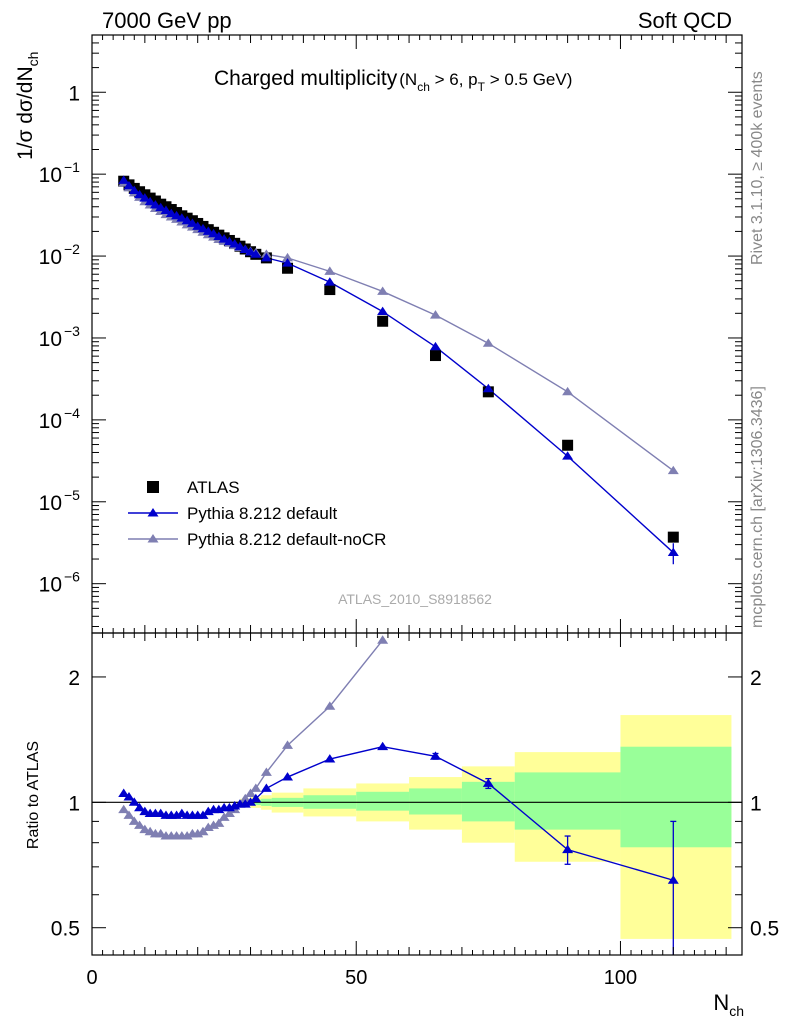 The width and height of the screenshot is (786, 1024). What do you see at coordinates (65, 929) in the screenshot?
I see `ratio-ytick-label-left-0: 0.5` at bounding box center [65, 929].